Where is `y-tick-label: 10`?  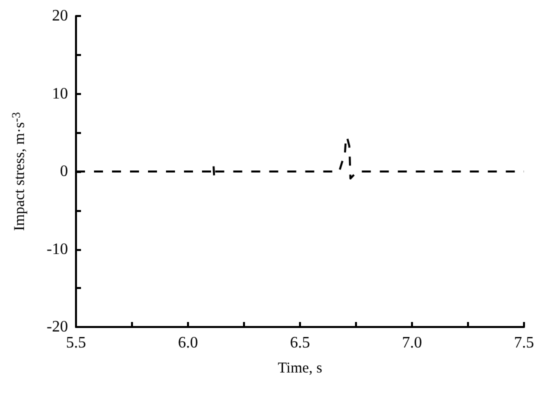 y-tick-label: 10 is located at coordinates (60, 93).